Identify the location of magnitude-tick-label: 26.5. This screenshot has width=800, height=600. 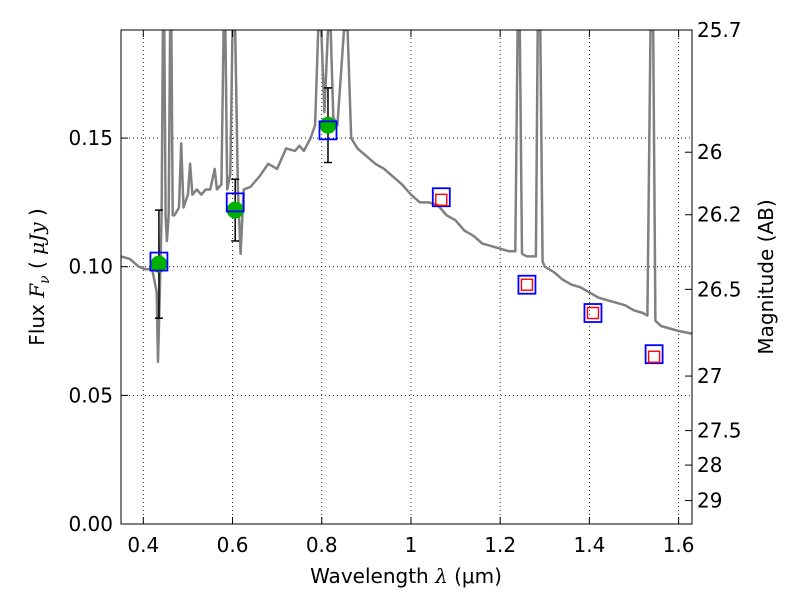
(719, 289).